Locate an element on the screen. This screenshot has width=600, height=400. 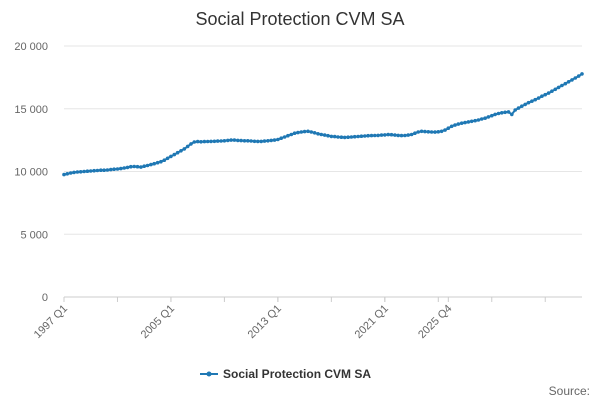
legend: Social Protection CVM SA is located at coordinates (285, 374).